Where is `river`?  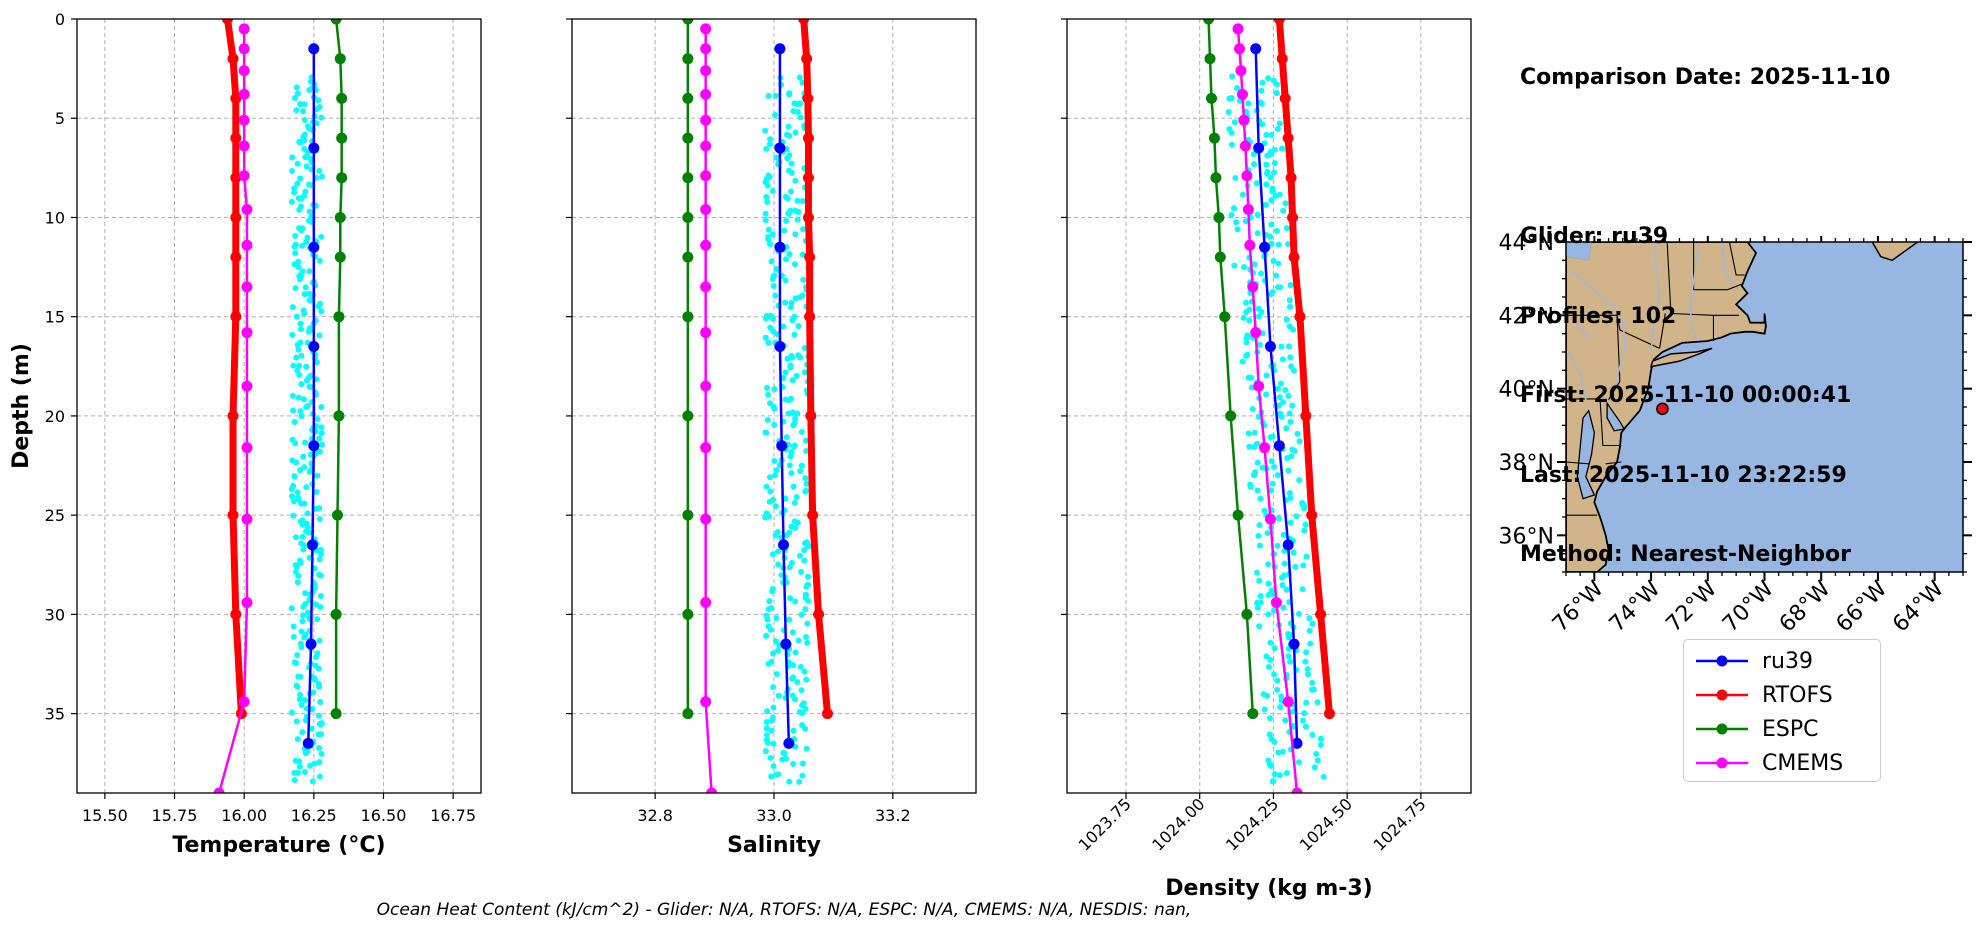
river is located at coordinates (1599, 329).